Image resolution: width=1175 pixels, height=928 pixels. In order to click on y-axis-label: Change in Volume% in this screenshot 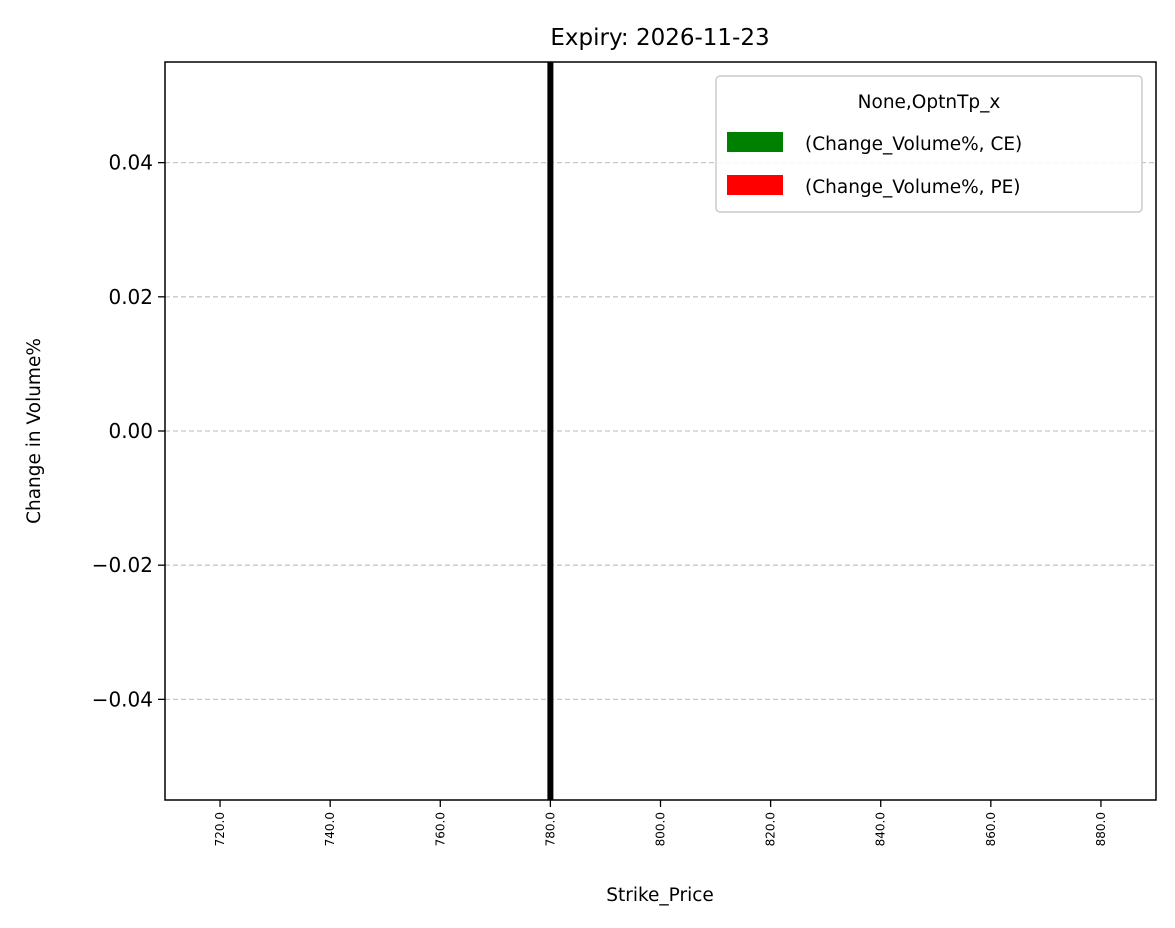, I will do `click(34, 431)`.